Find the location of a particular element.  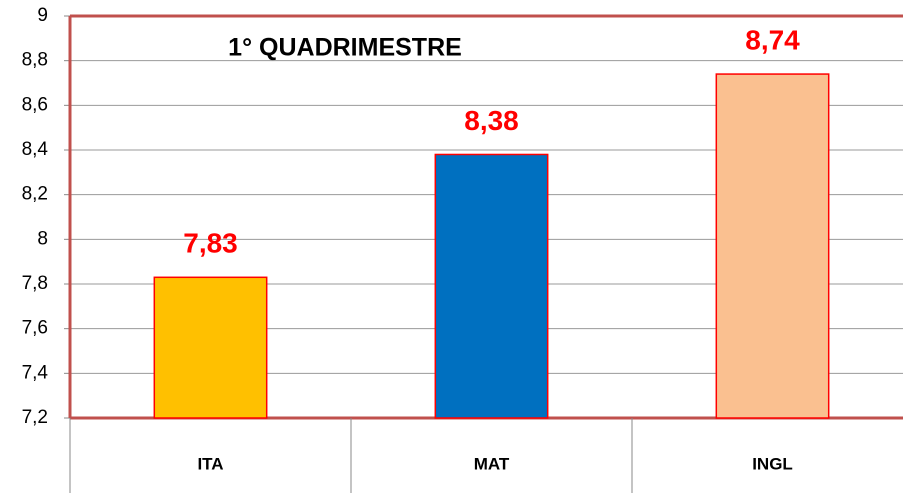

y-tick-label: 8,6 is located at coordinates (35, 104).